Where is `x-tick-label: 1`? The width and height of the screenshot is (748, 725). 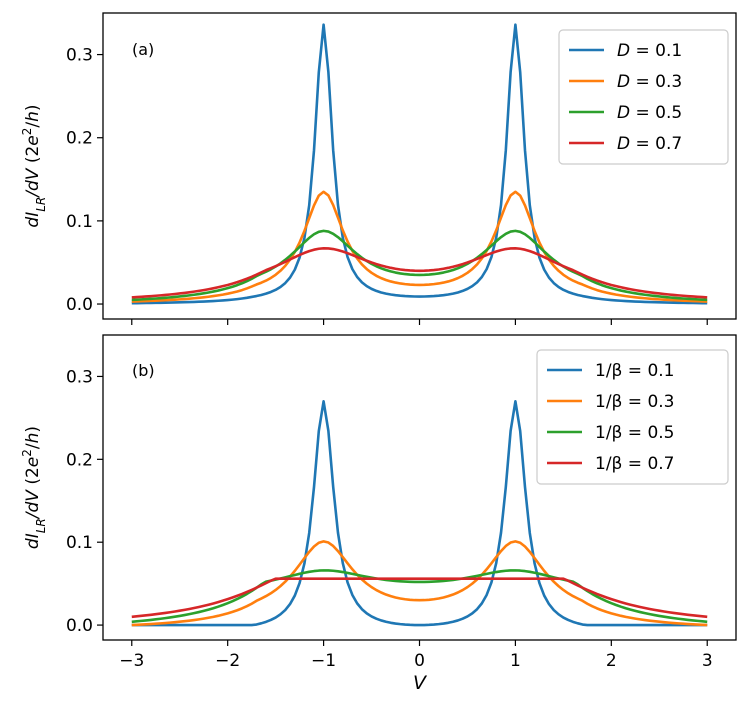
x-tick-label: 1 is located at coordinates (515, 661).